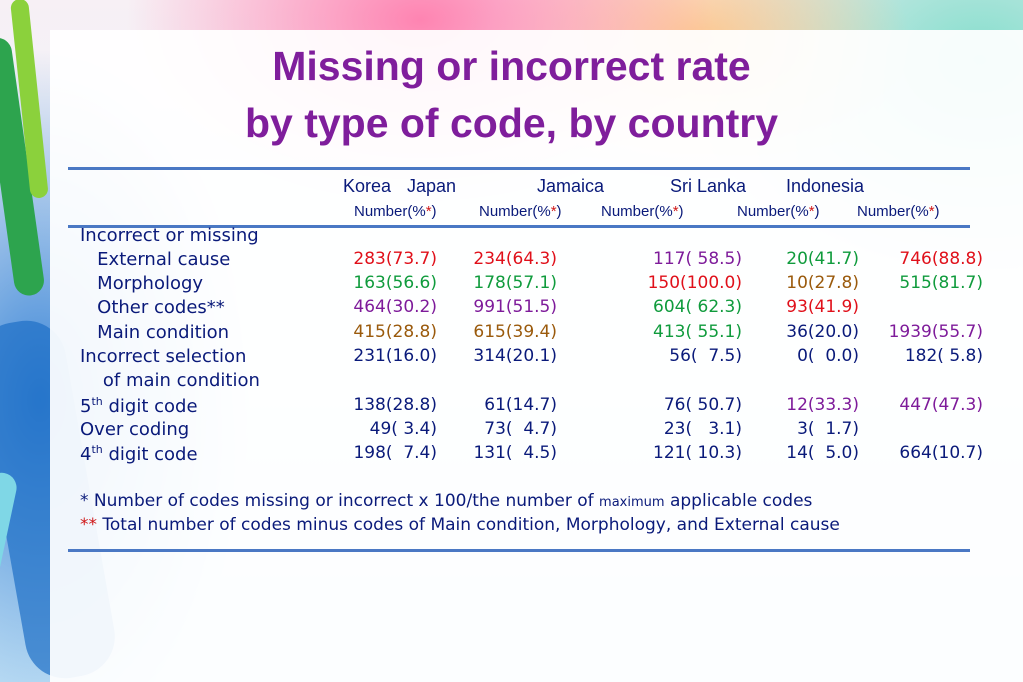 Image resolution: width=1023 pixels, height=682 pixels. Describe the element at coordinates (519, 550) in the screenshot. I see `table-bottom-rule` at that location.